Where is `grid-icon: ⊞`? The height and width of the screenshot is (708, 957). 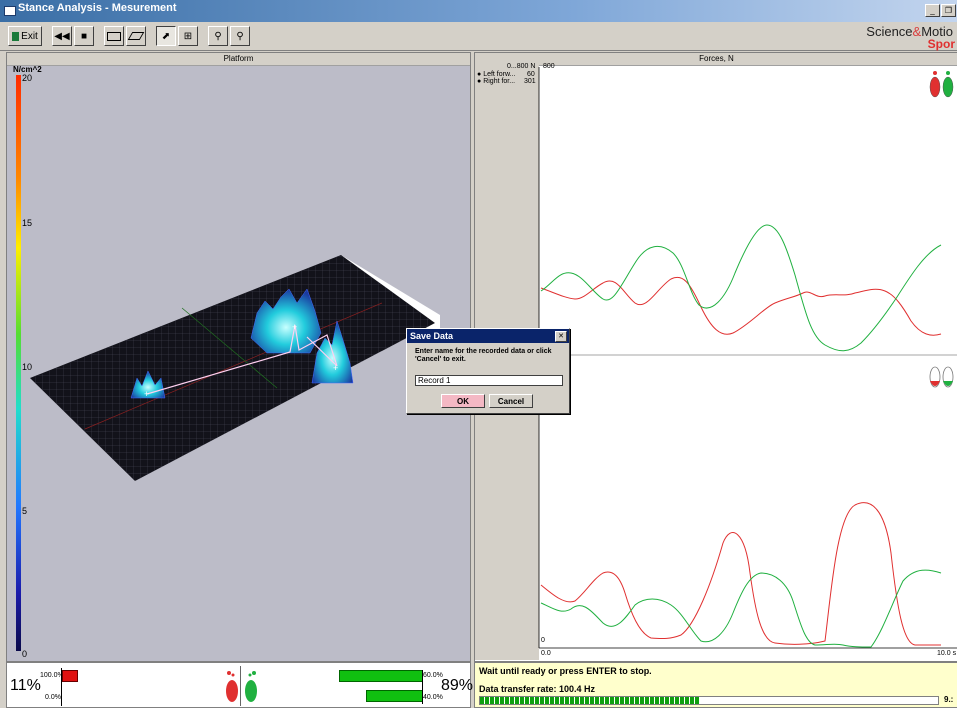
grid-icon: ⊞ is located at coordinates (188, 36).